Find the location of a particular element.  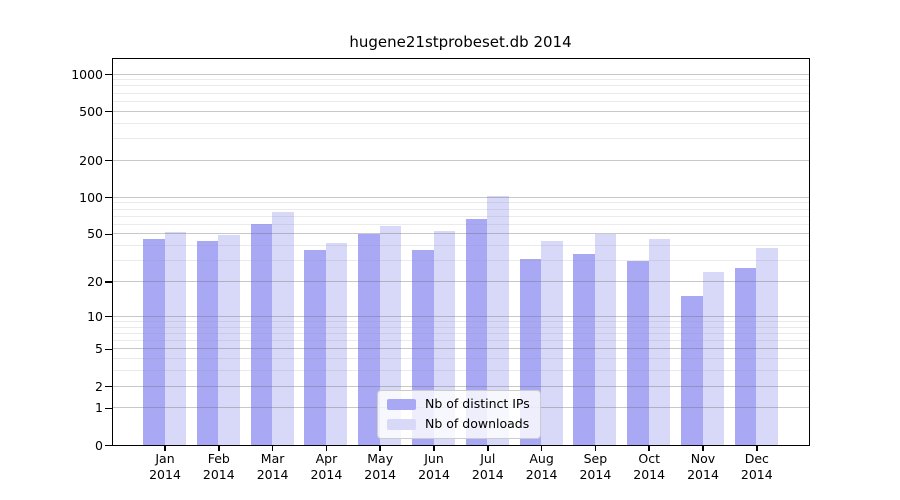

x-tick-mark-sep is located at coordinates (595, 448).